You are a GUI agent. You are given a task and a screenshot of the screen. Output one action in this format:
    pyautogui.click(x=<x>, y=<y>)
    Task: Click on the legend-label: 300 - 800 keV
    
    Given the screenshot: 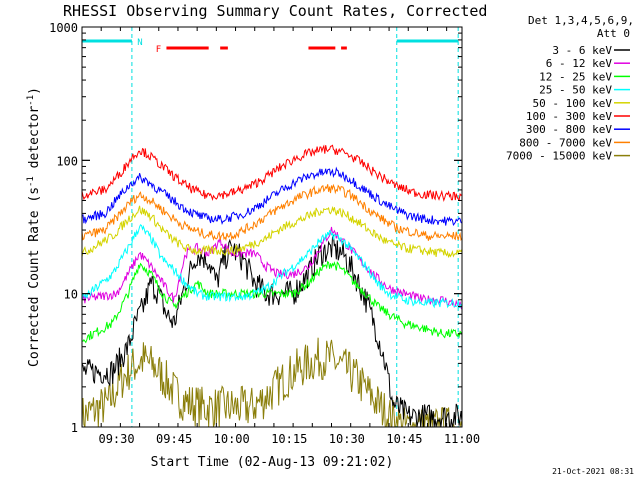 What is the action you would take?
    pyautogui.click(x=569, y=129)
    